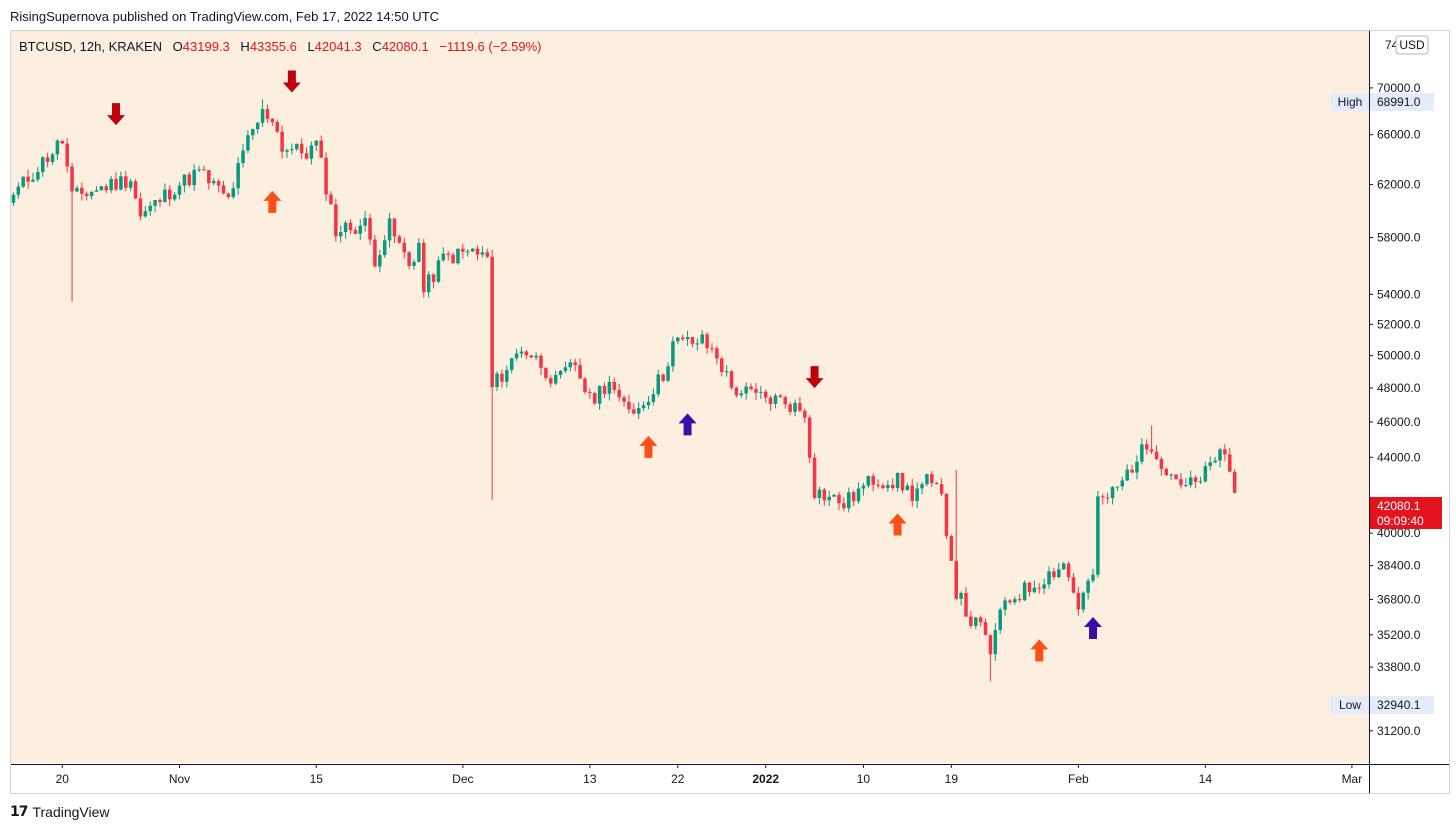 Image resolution: width=1456 pixels, height=832 pixels. I want to click on price-tick-label: 54000.0, so click(1399, 294).